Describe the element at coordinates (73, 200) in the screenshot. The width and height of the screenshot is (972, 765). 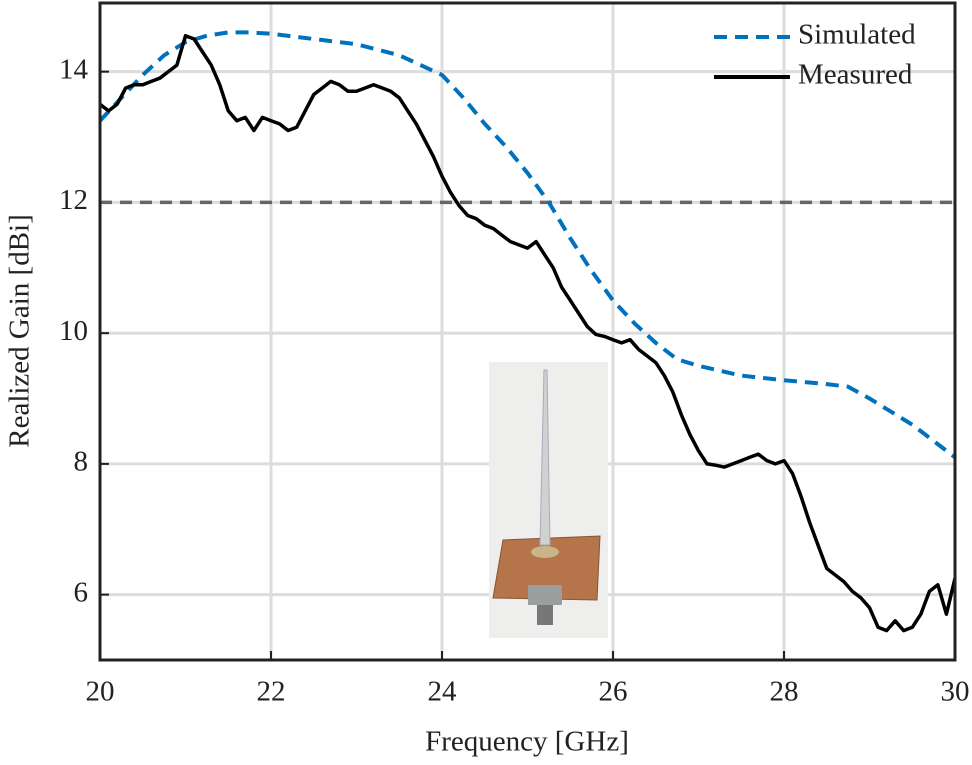
I see `y-tick-label: 12` at that location.